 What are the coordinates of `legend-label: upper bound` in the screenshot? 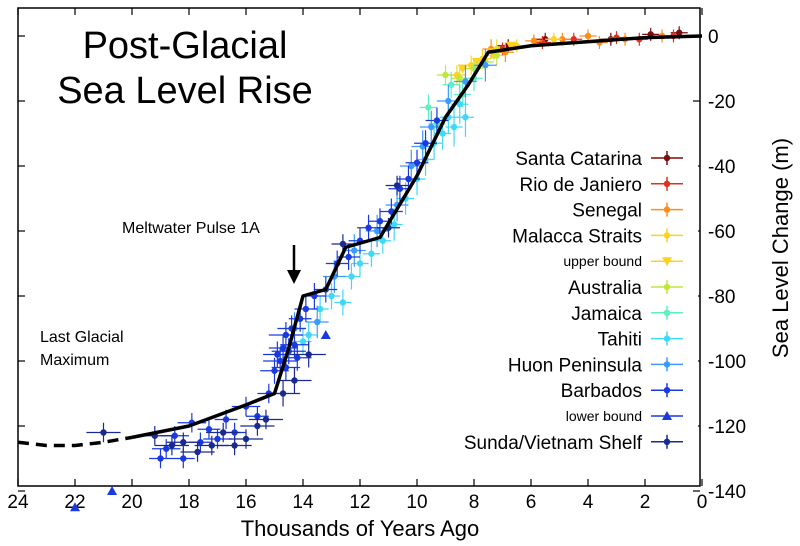 It's located at (602, 261).